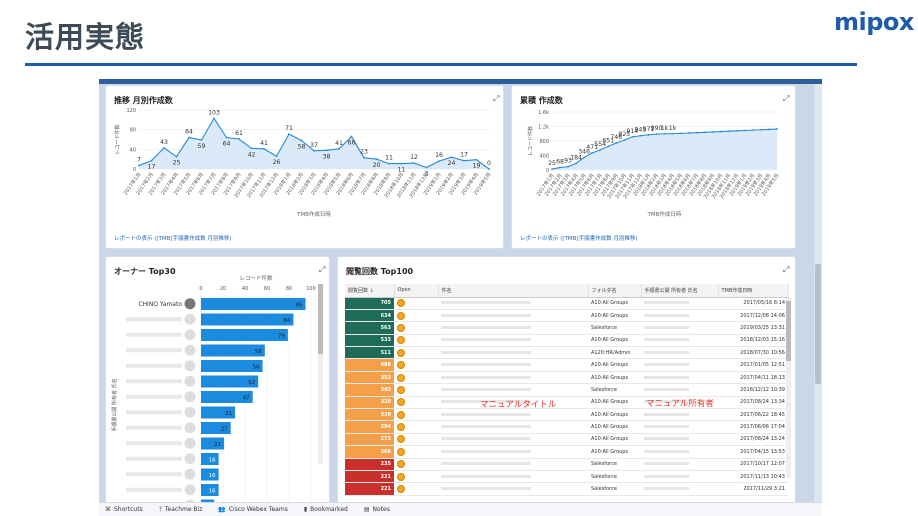  I want to click on data-label: 746, so click(616, 137).